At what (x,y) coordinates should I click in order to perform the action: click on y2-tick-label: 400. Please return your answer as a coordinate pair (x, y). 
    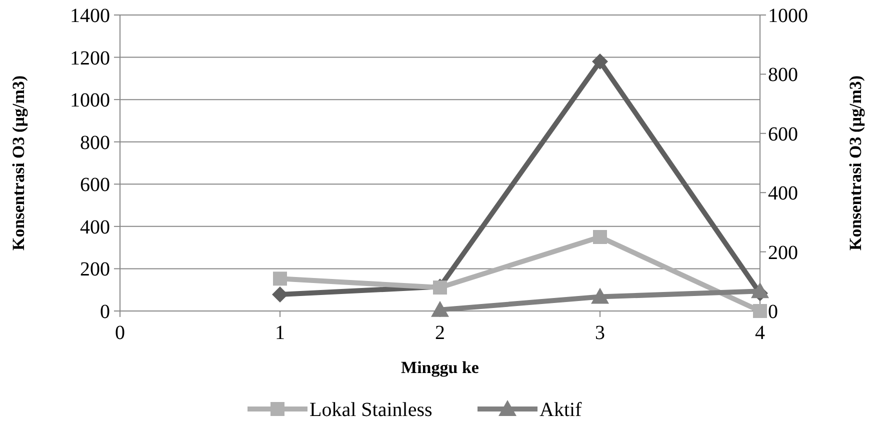
    Looking at the image, I should click on (783, 193).